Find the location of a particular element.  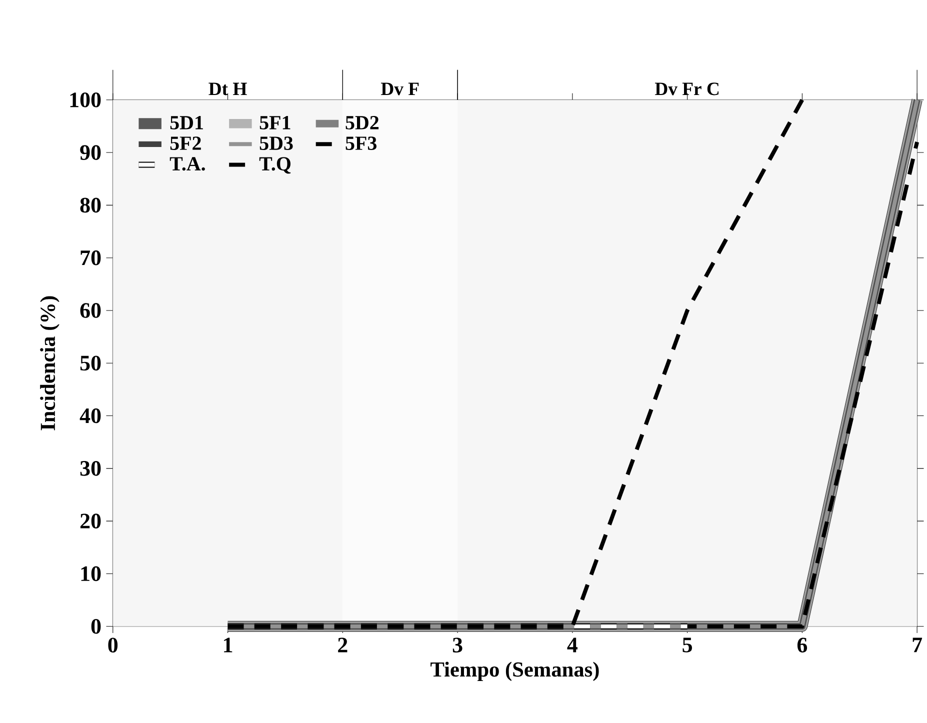

x-tick-label: 7 is located at coordinates (917, 645).